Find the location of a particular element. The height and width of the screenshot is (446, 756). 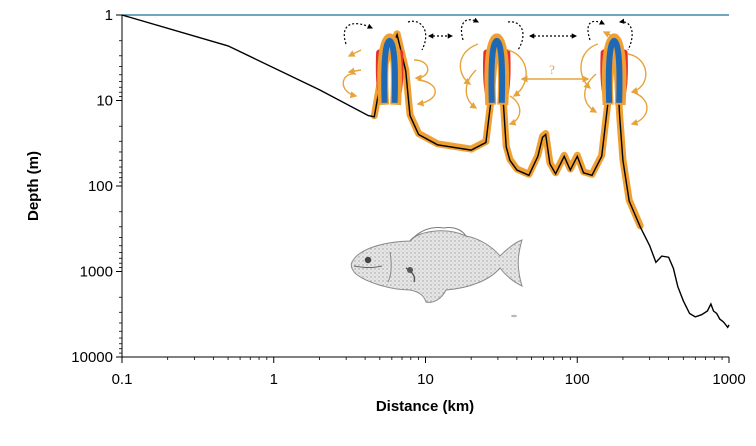

x-ticks: 0.1 1 10 100 1000 is located at coordinates (429, 372).